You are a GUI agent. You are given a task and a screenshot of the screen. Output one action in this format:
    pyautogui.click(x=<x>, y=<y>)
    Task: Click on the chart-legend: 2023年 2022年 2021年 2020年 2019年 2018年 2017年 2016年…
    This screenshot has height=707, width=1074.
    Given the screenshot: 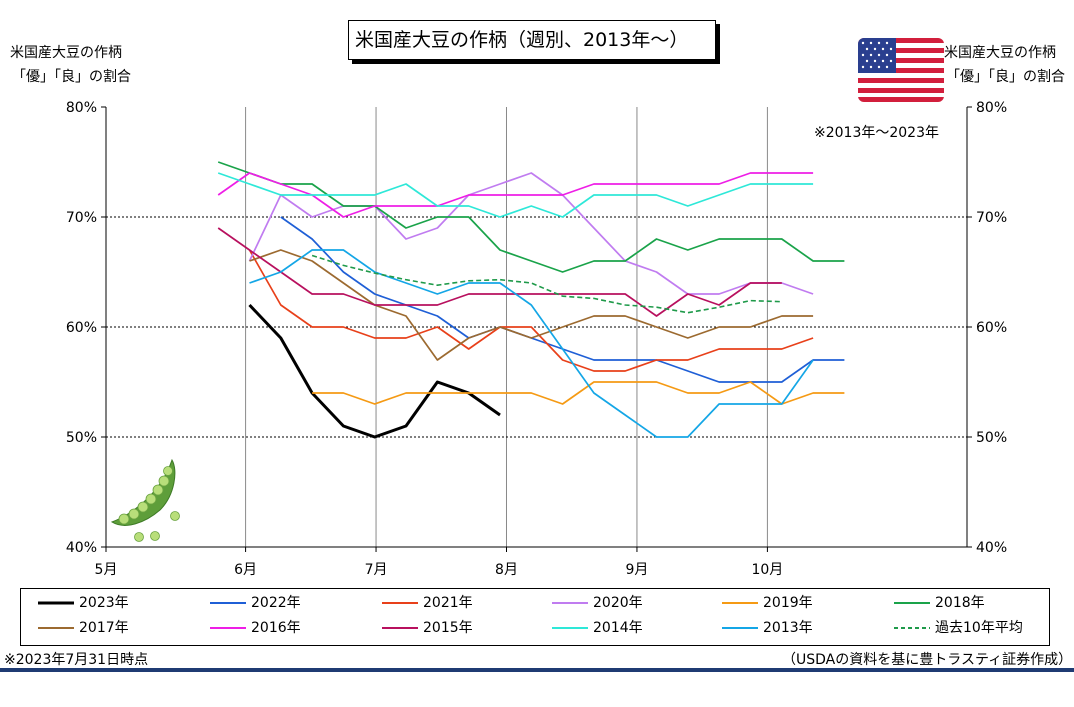 What is the action you would take?
    pyautogui.click(x=535, y=617)
    